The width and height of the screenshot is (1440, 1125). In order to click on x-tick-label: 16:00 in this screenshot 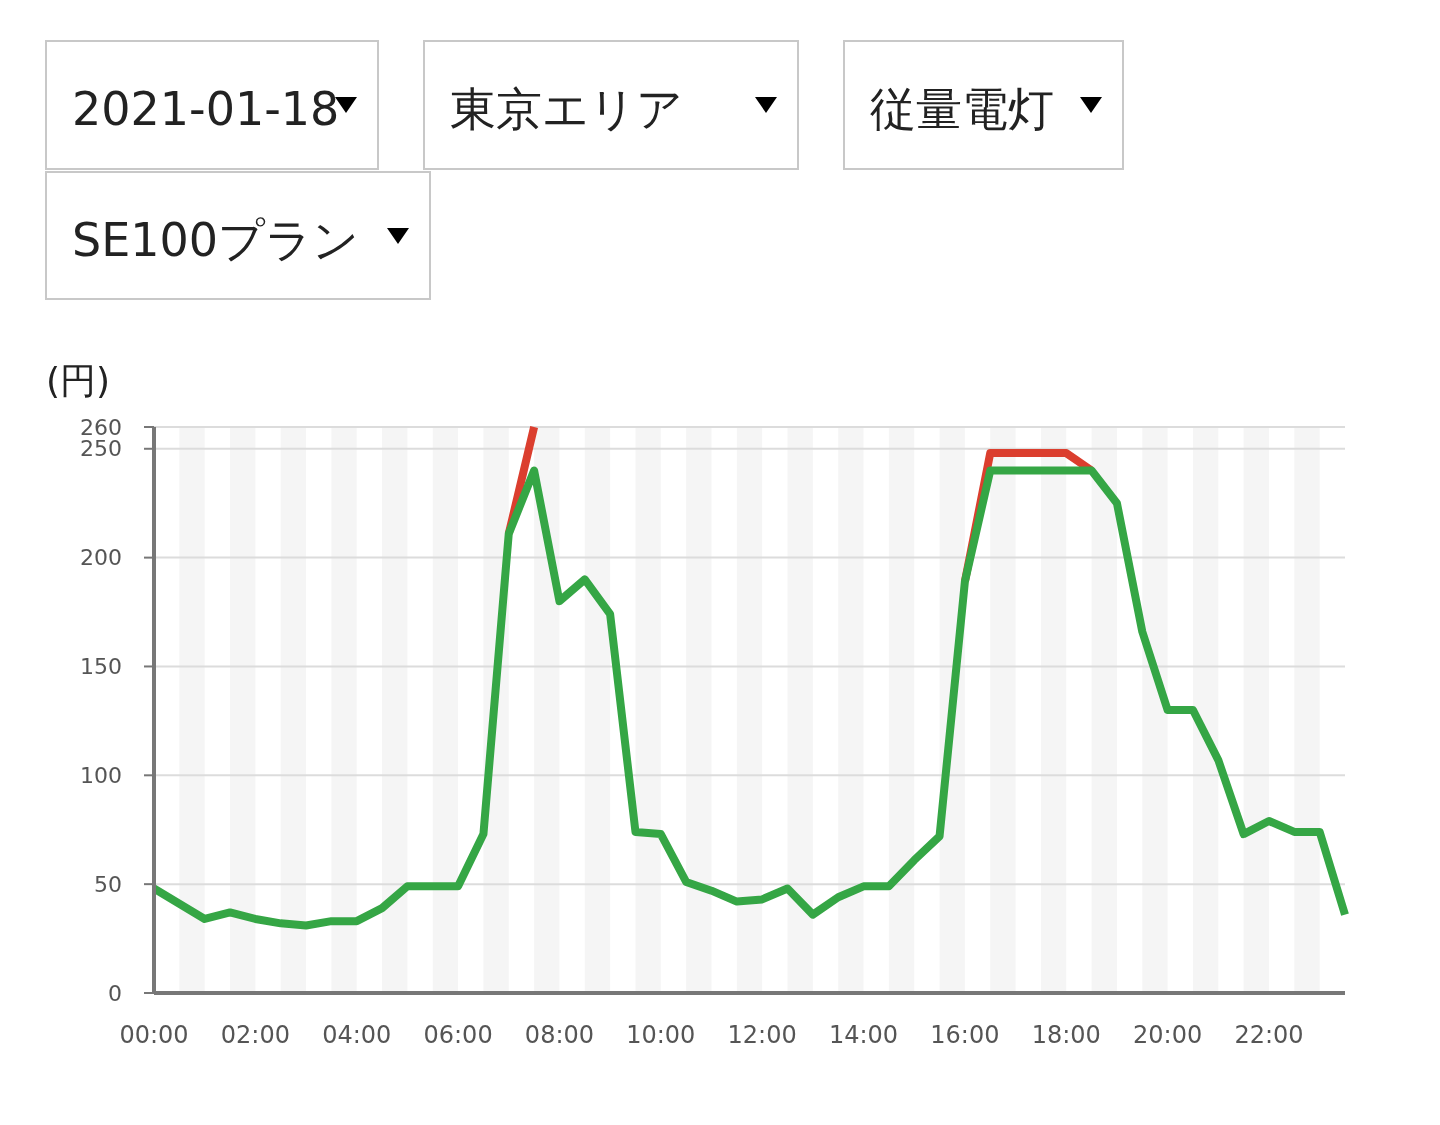, I will do `click(965, 1035)`.